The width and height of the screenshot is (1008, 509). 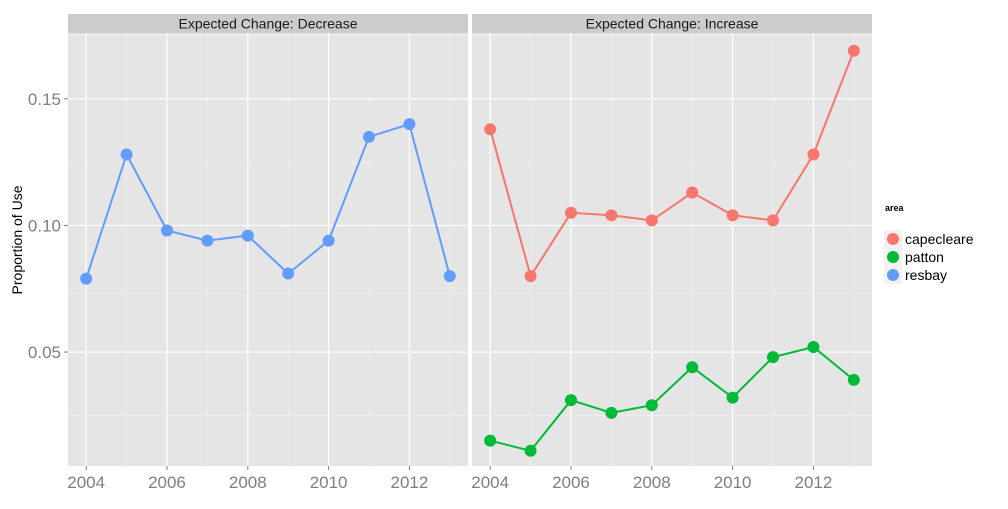 I want to click on legend-key-capecleare, so click(x=893, y=239).